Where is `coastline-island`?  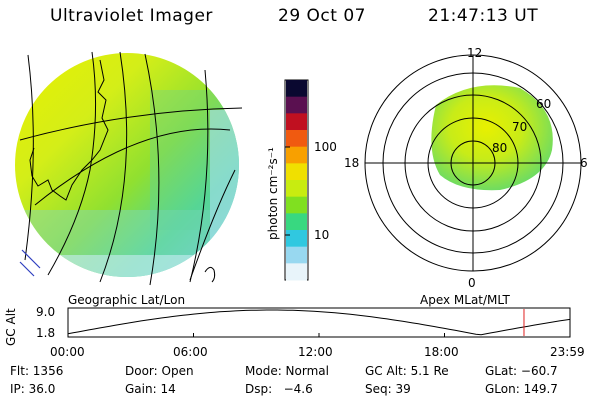
coastline-island is located at coordinates (210, 274).